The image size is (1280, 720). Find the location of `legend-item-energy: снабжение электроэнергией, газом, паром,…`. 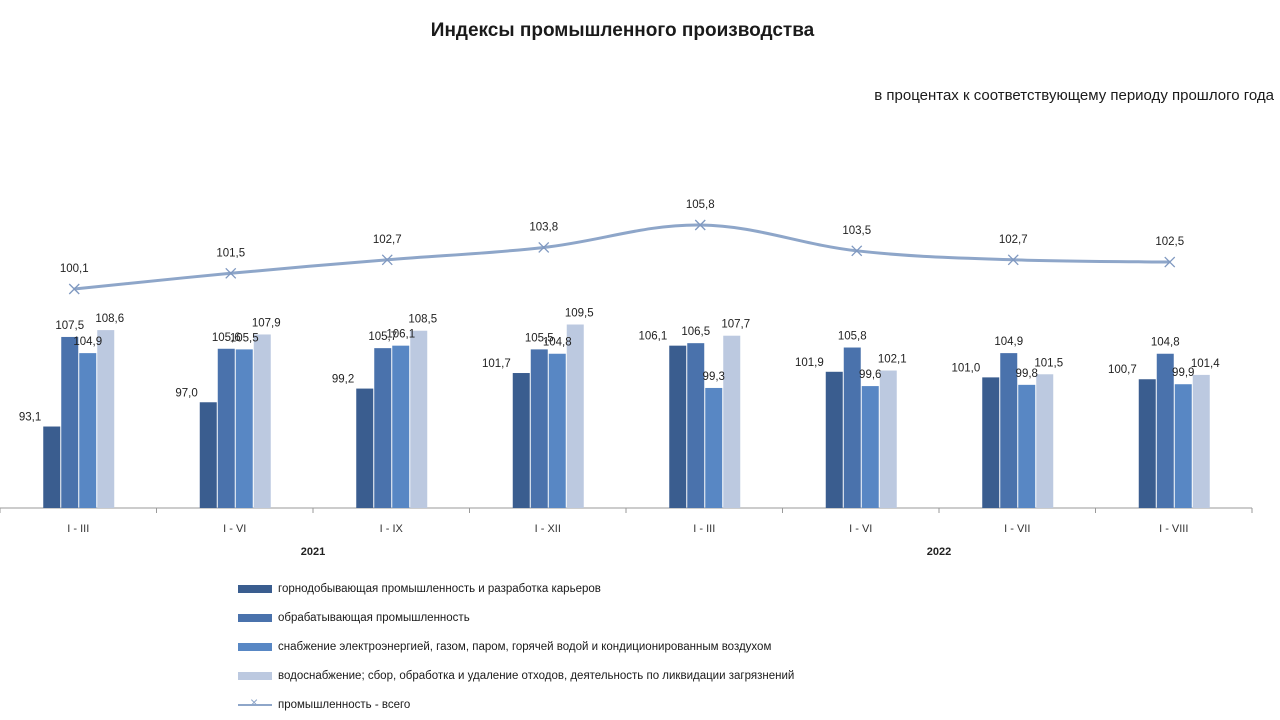

legend-item-energy: снабжение электроэнергией, газом, паром,… is located at coordinates (516, 646).